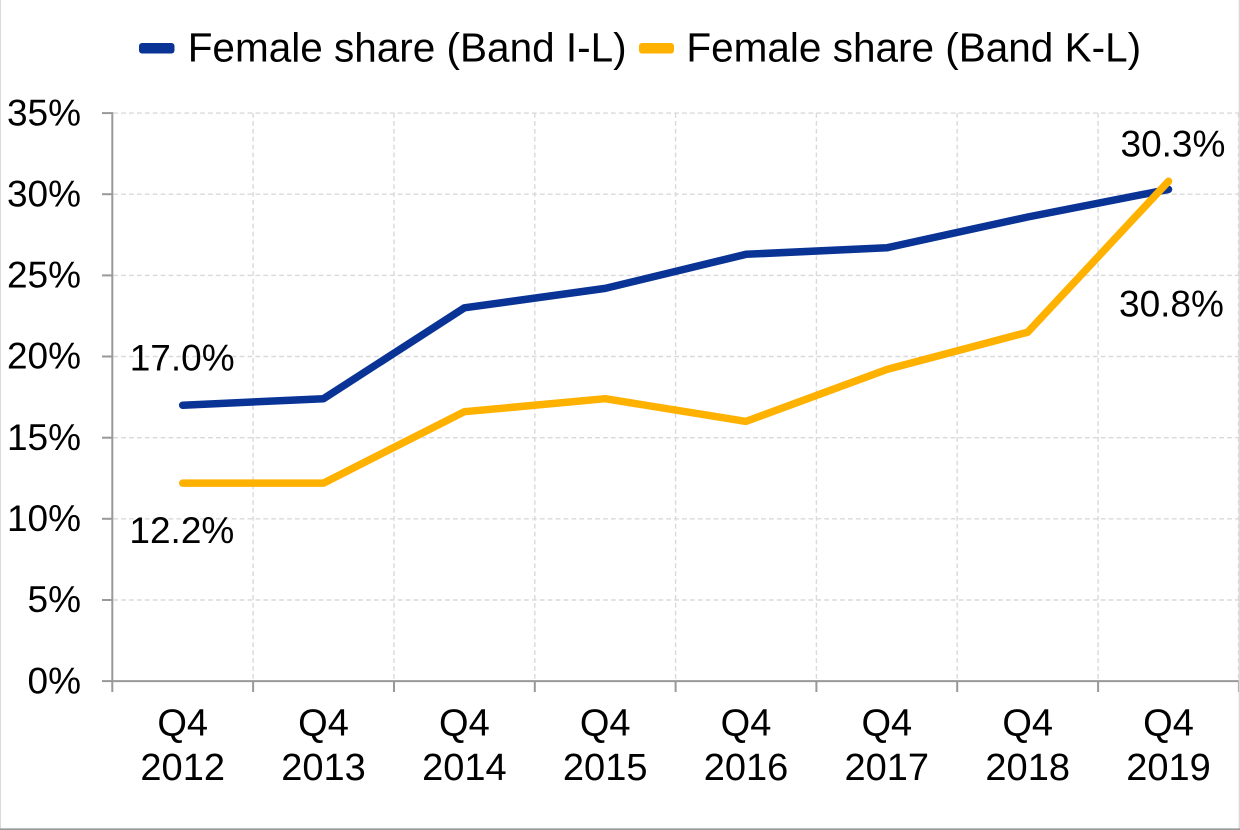  I want to click on svg-text: 2013, so click(323, 768).